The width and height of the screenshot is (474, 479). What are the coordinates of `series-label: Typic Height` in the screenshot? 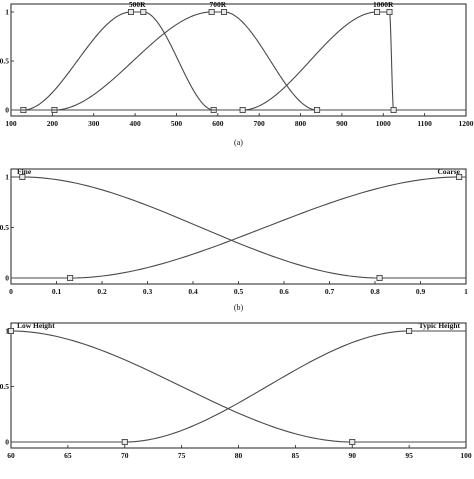 It's located at (440, 325).